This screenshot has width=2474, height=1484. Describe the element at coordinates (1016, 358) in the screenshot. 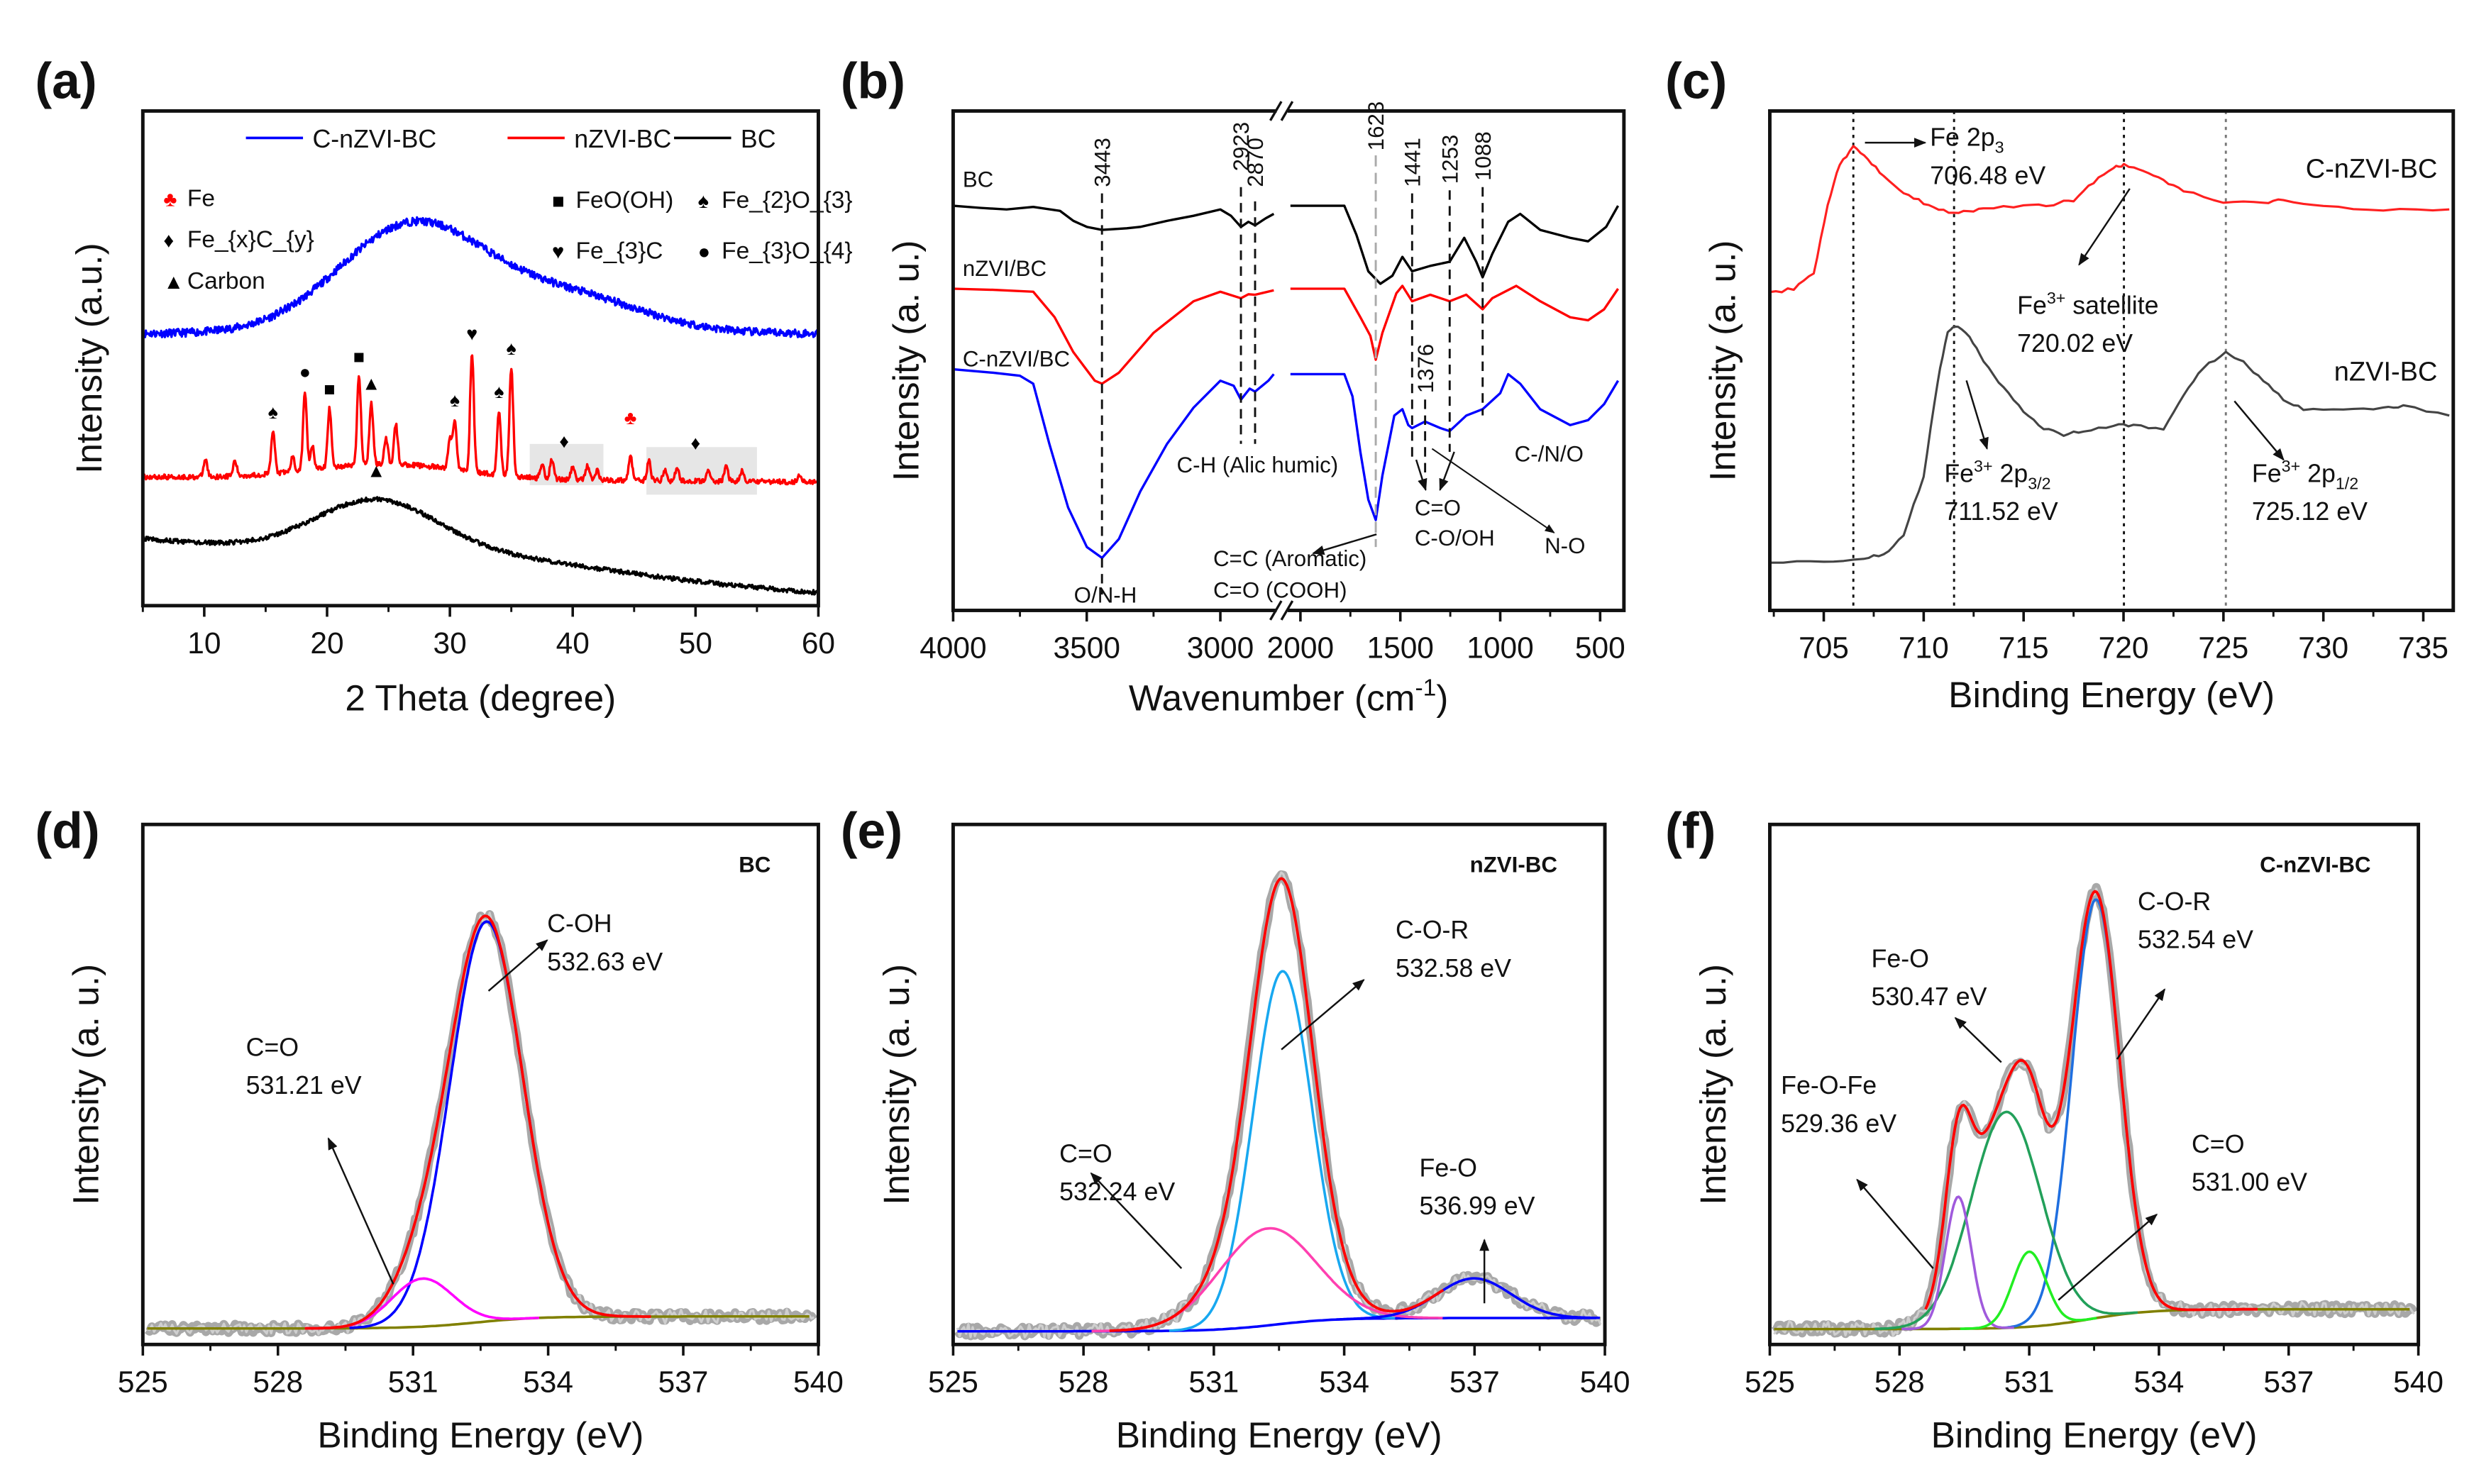

I see `series-label: C-nZVI/BC` at that location.